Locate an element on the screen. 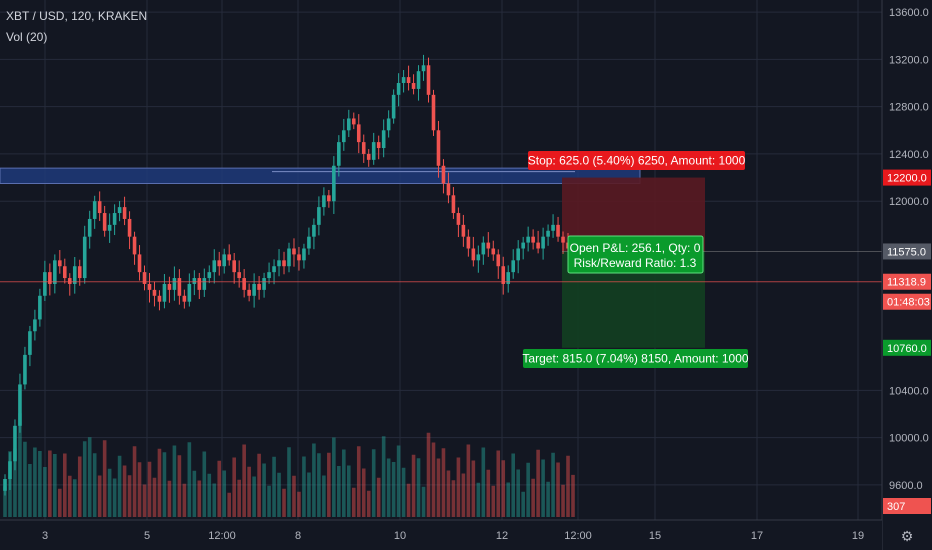 This screenshot has height=550, width=932. price-badge-stop is located at coordinates (907, 177).